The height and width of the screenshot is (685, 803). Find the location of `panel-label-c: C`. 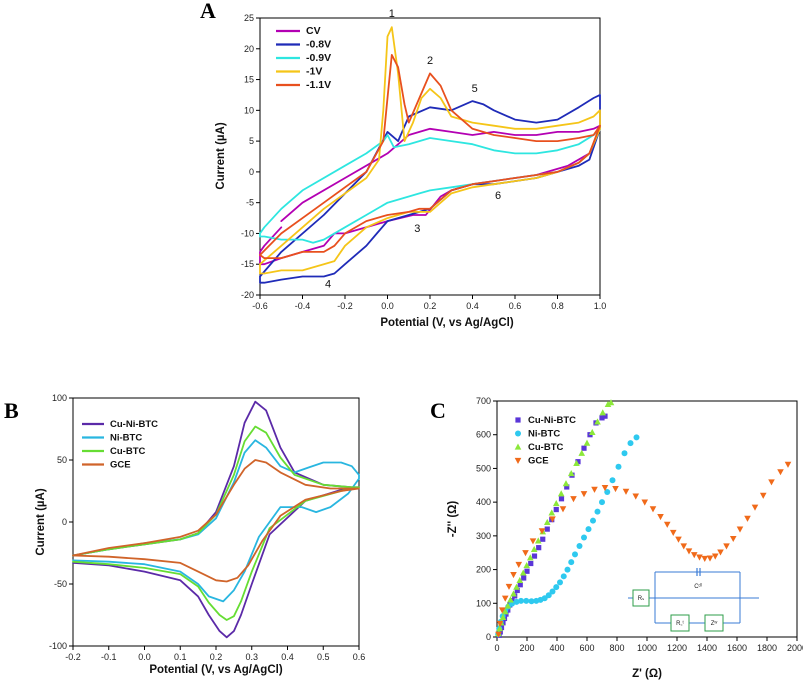

panel-label-c: C is located at coordinates (438, 410).